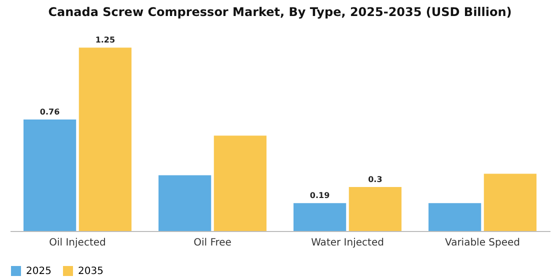 The image size is (560, 280). I want to click on chart-title: Canada Screw Compressor Market, By Type, 2025-2035 (USD Billion), so click(280, 12).